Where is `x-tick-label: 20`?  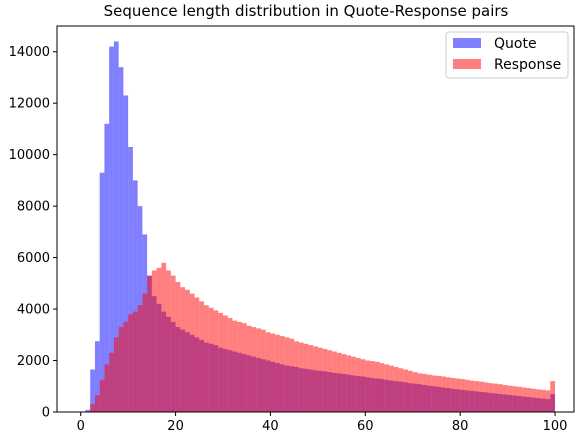 x-tick-label: 20 is located at coordinates (175, 426).